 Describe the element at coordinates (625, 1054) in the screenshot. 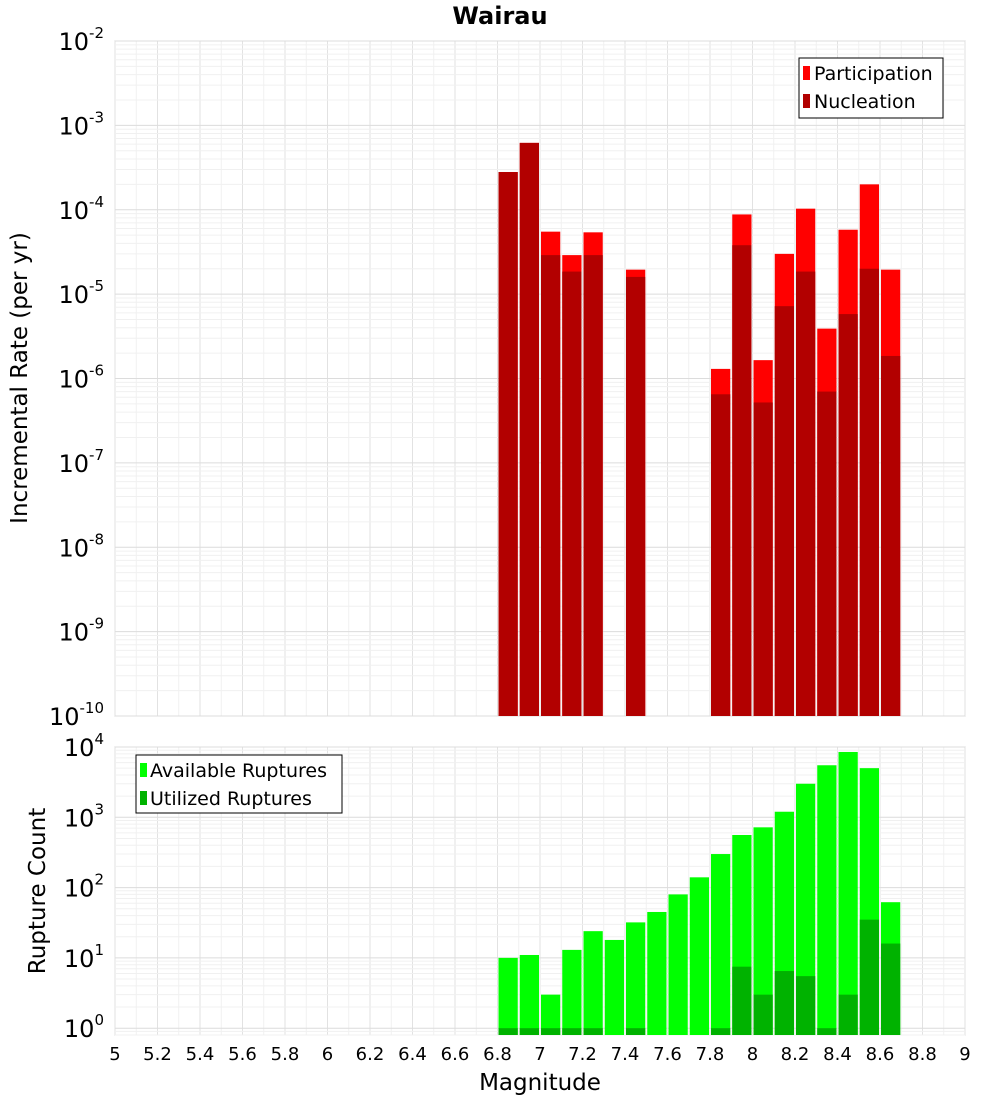

I see `x-tick-label: 7.4` at that location.